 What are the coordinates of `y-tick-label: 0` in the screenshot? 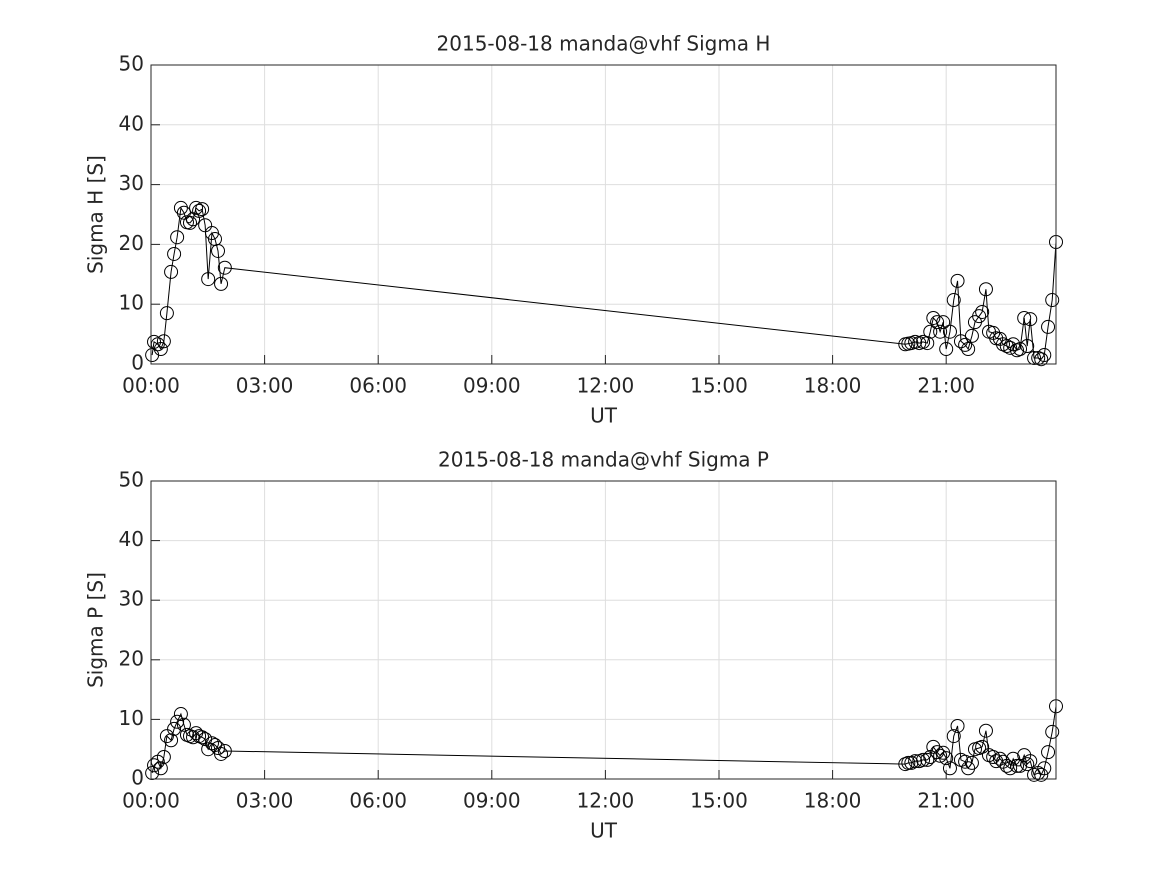 It's located at (137, 778).